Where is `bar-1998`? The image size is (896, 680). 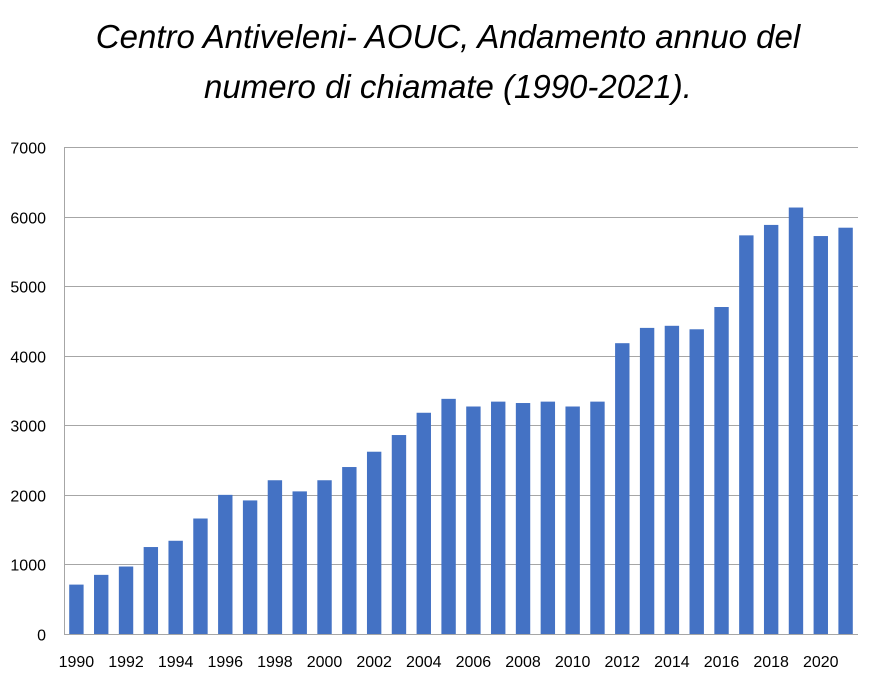 bar-1998 is located at coordinates (275, 557).